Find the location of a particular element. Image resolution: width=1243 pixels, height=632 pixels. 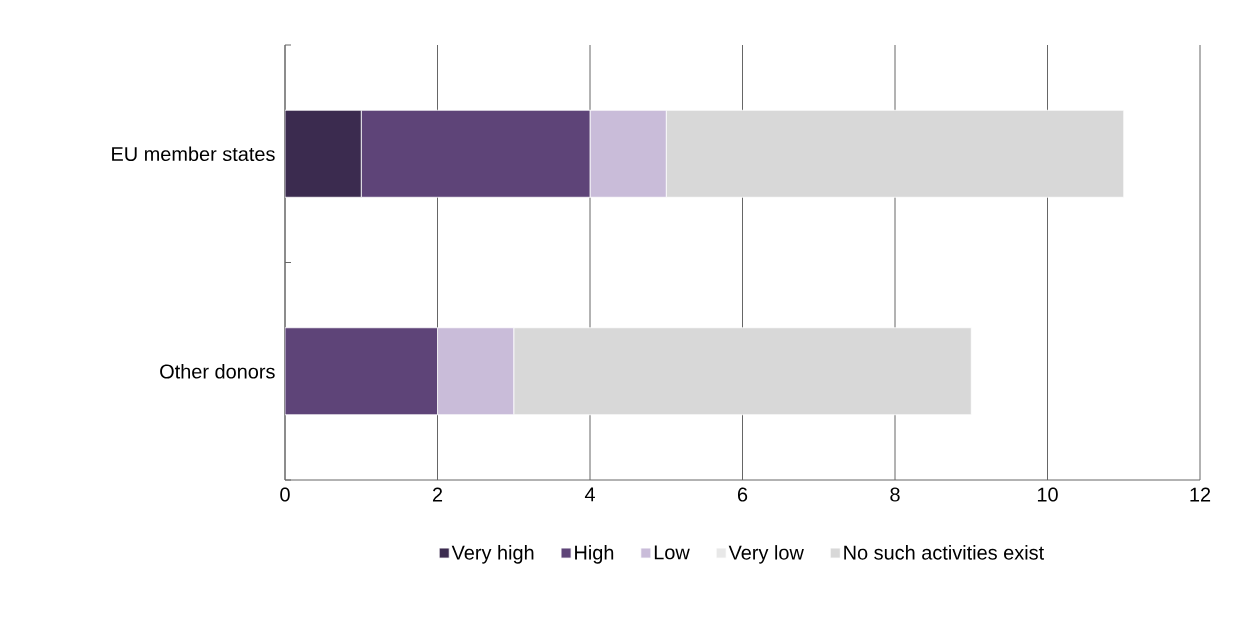

legend-label: Low is located at coordinates (672, 552).